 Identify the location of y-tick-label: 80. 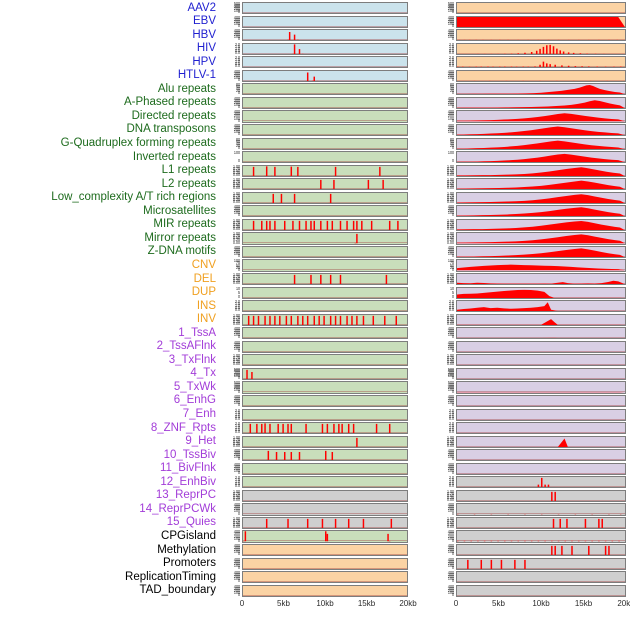
(451, 85).